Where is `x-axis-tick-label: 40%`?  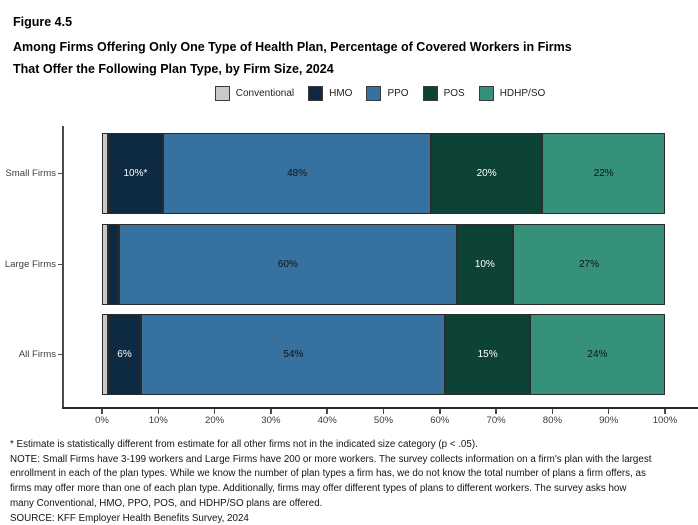
x-axis-tick-label: 40% is located at coordinates (327, 420).